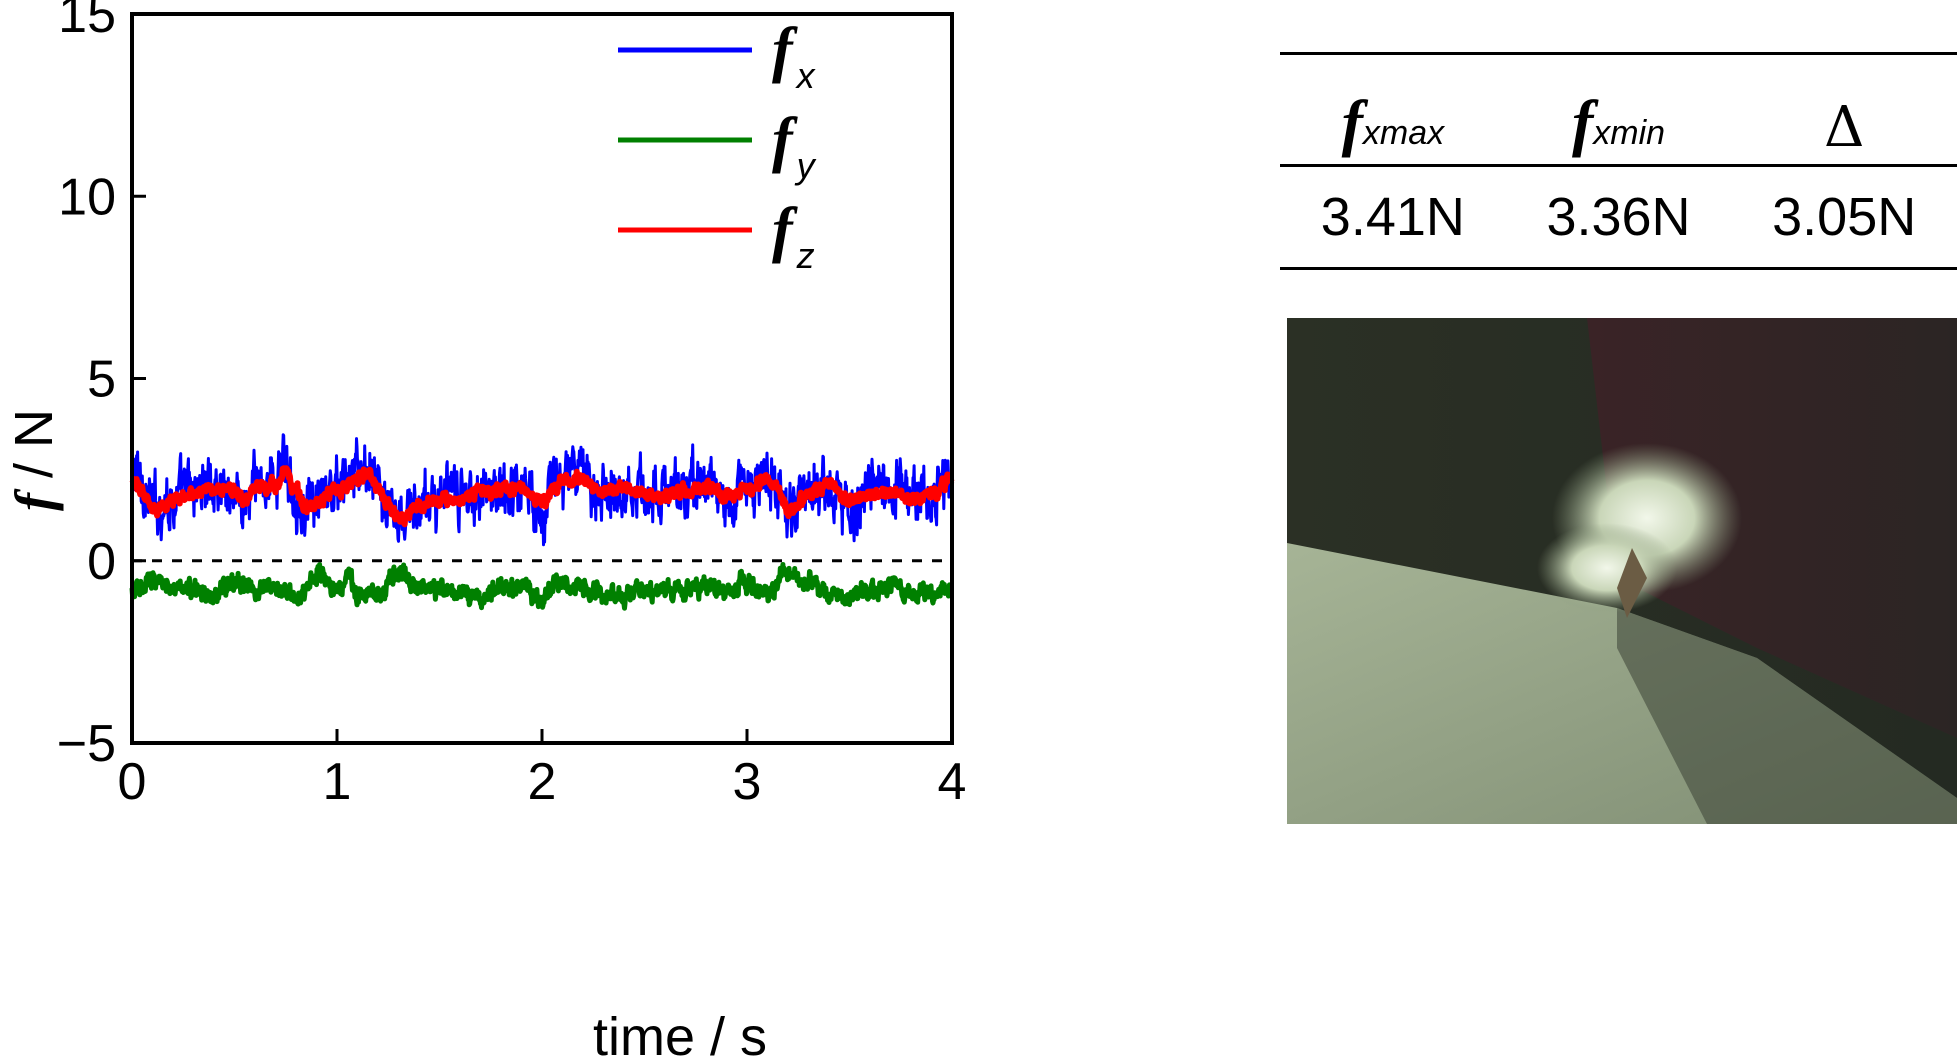 The image size is (1957, 1062). I want to click on stats-table: fxmax fxmin Δ 3.41N 3.36N 3.05N, so click(1618, 161).